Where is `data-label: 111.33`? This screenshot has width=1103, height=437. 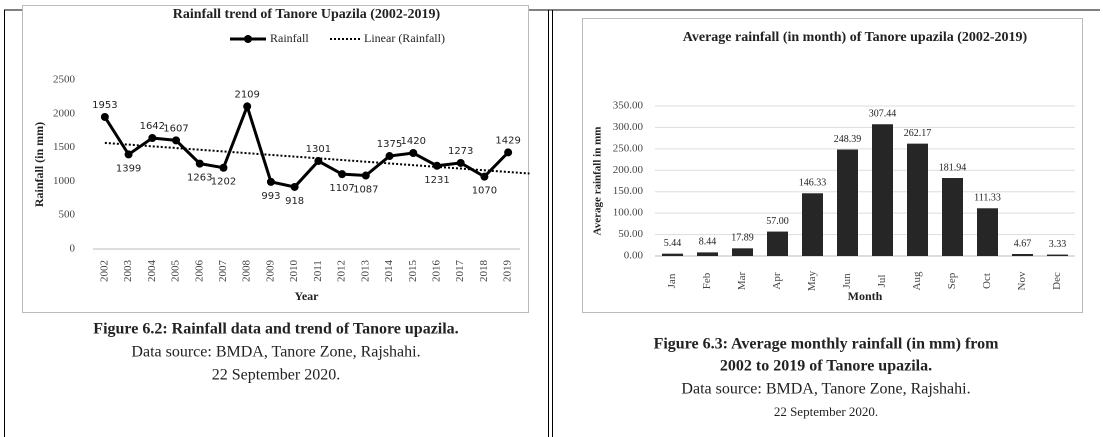 data-label: 111.33 is located at coordinates (987, 198).